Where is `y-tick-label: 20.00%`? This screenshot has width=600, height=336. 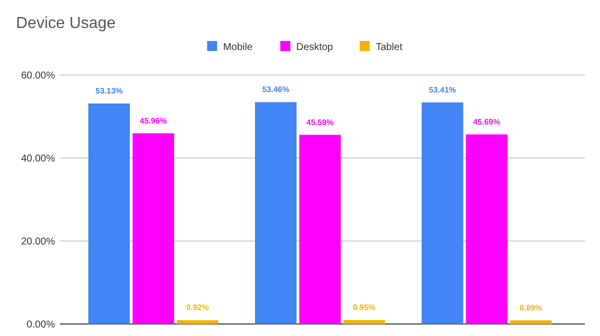
y-tick-label: 20.00% is located at coordinates (38, 242).